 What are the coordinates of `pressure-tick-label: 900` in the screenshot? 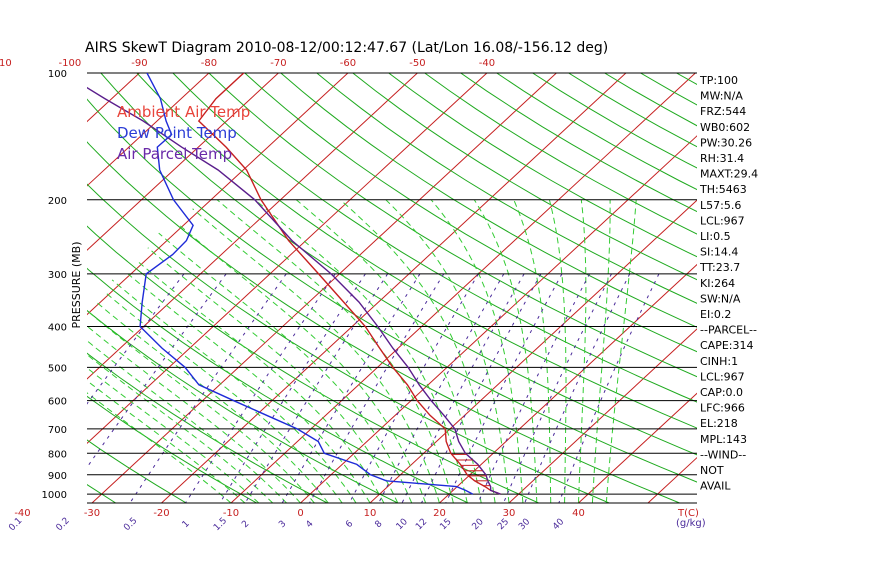 It's located at (57, 476).